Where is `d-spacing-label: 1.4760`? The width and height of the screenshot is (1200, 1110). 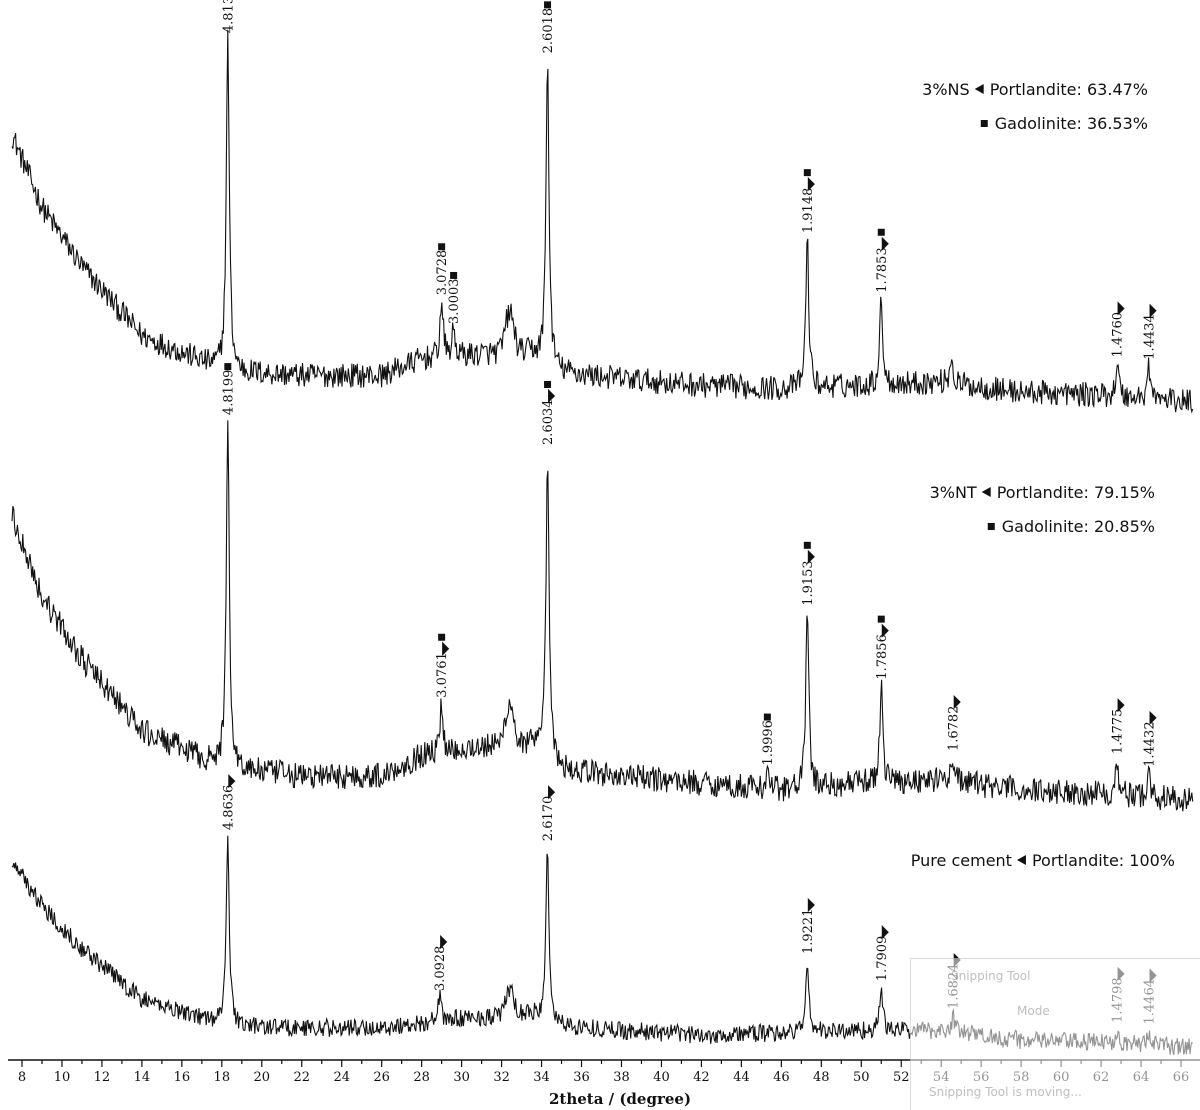 d-spacing-label: 1.4760 is located at coordinates (1118, 335).